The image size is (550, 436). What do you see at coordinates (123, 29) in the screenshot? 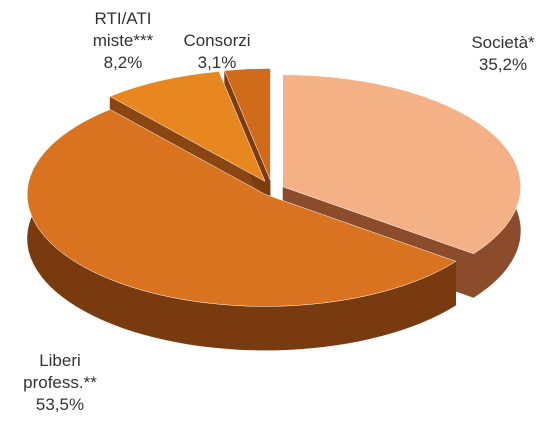
I see `category-label: RTI/ATI miste***` at bounding box center [123, 29].